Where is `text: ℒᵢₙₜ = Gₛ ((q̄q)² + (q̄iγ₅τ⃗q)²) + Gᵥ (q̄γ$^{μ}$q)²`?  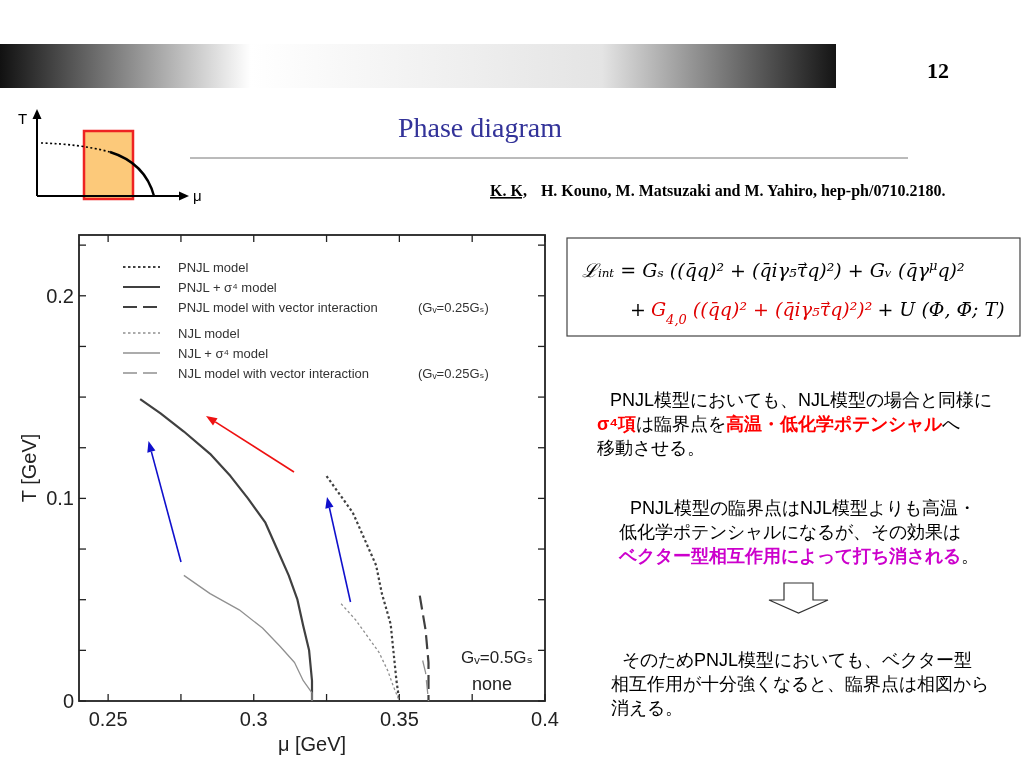
text: ℒᵢₙₜ = Gₛ ((q̄q)² + (q̄iγ₅τ⃗q)²) + Gᵥ (q̄γ$^{μ}$q)² is located at coordinates (773, 269).